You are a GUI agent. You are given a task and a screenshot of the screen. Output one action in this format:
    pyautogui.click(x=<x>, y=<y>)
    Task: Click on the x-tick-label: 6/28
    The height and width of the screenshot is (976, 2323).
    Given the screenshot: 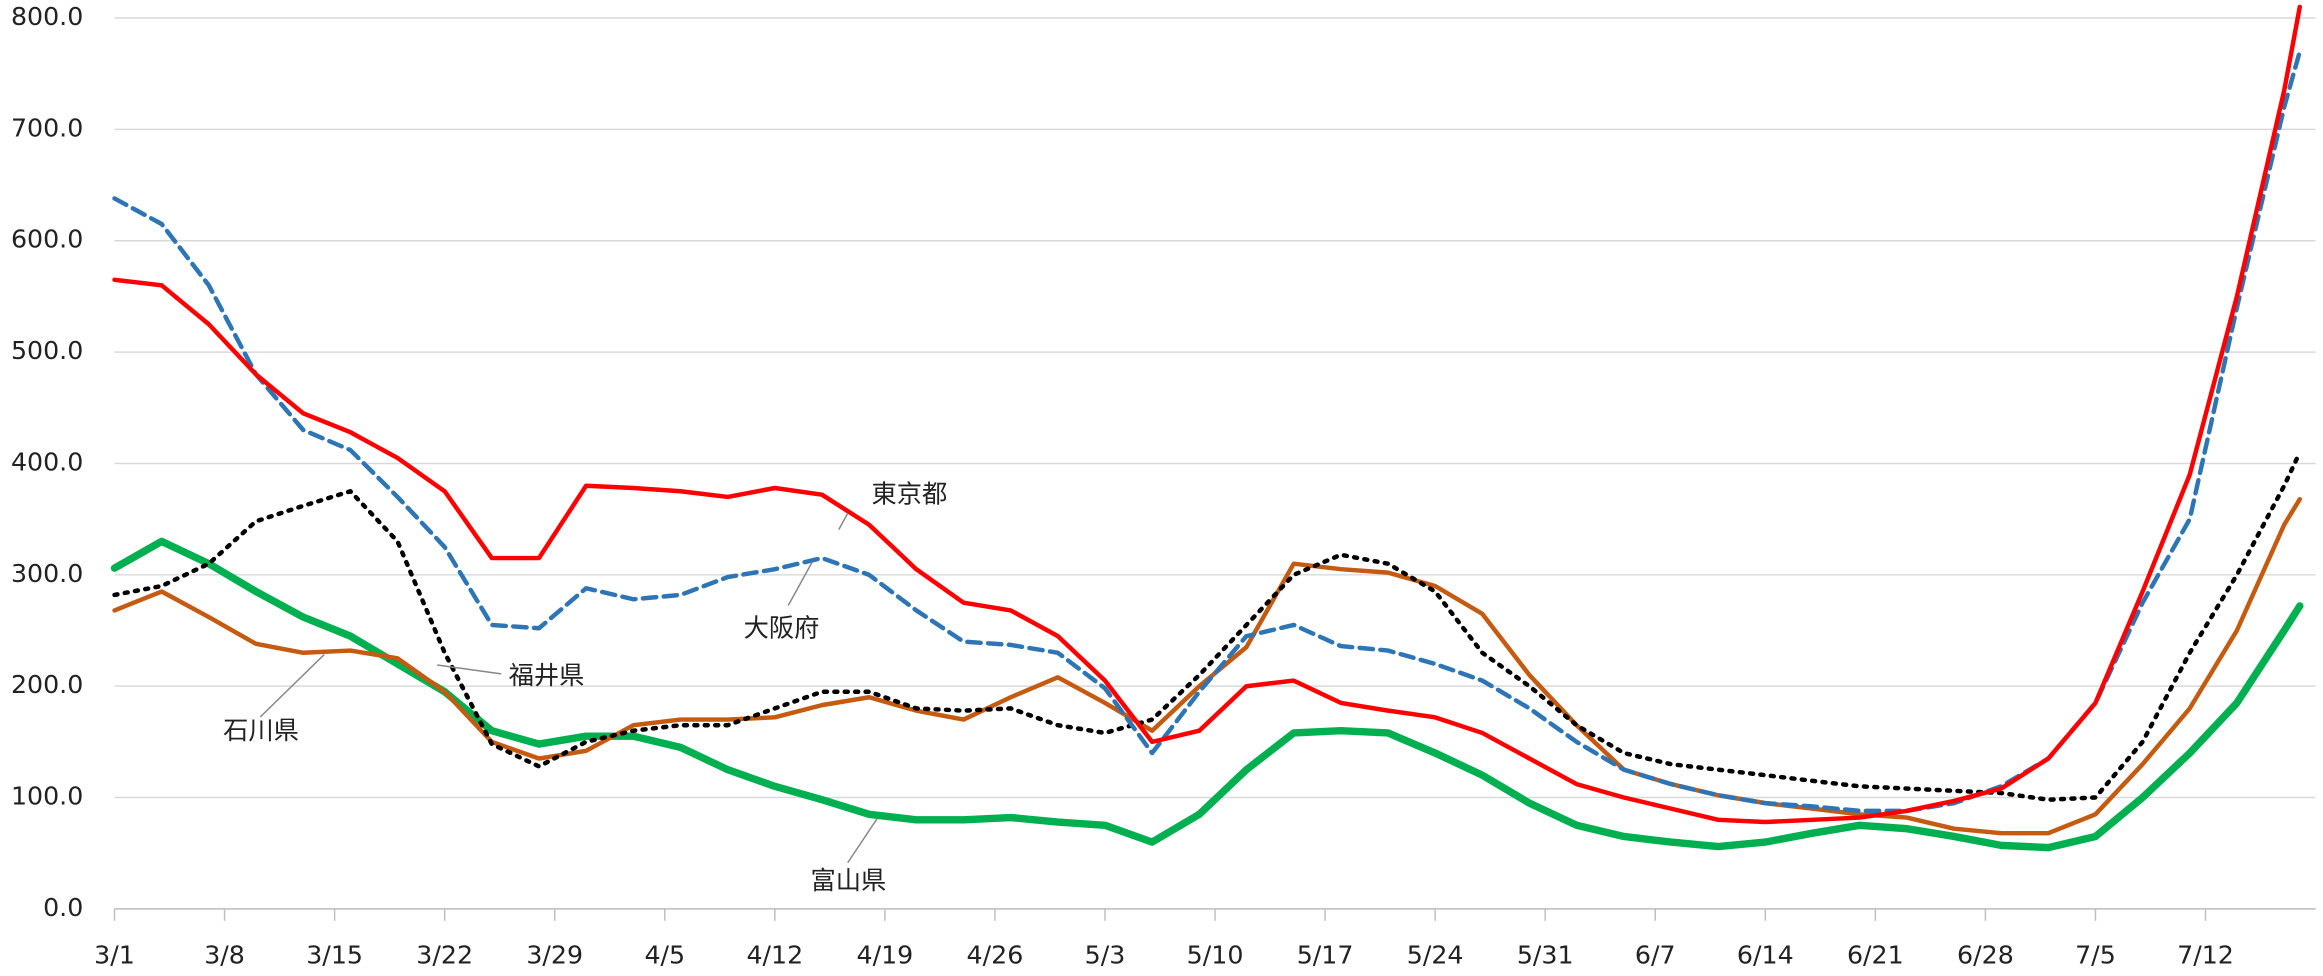 What is the action you would take?
    pyautogui.click(x=1985, y=954)
    